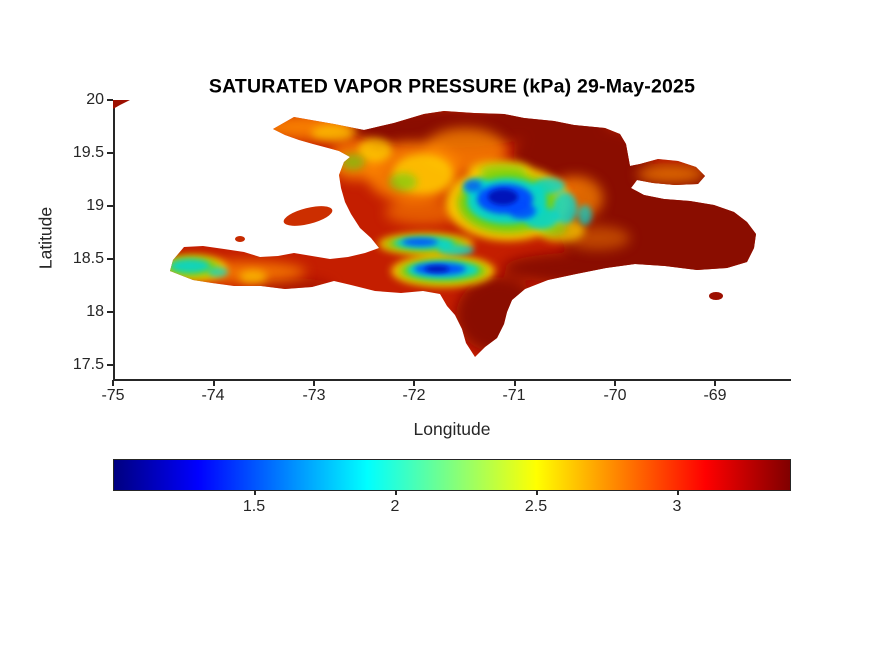  Describe the element at coordinates (114, 240) in the screenshot. I see `y-axis-line` at that location.